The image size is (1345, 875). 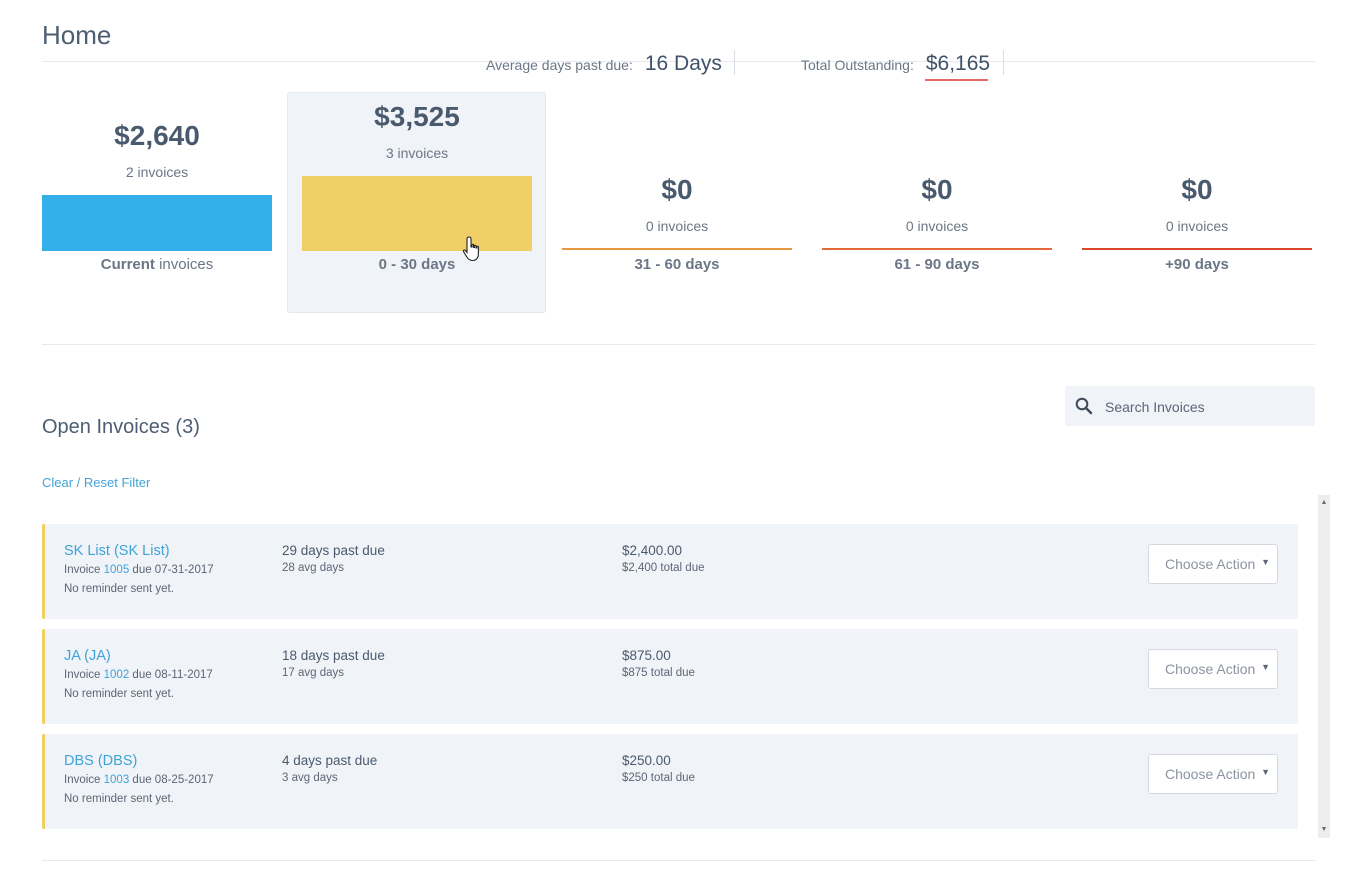 What do you see at coordinates (956, 80) in the screenshot?
I see `total-outstanding-underline` at bounding box center [956, 80].